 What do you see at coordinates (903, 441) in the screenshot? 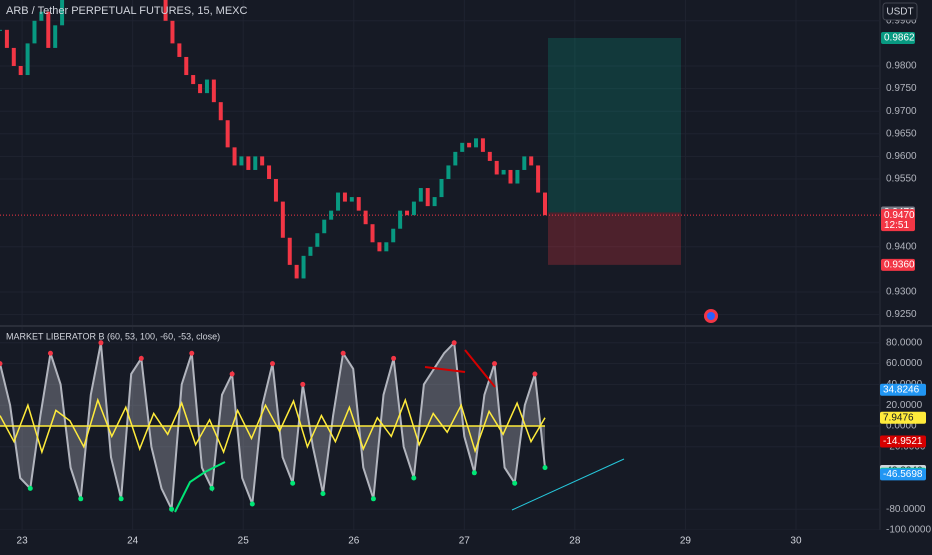
I see `value-label: -14.9521` at bounding box center [903, 441].